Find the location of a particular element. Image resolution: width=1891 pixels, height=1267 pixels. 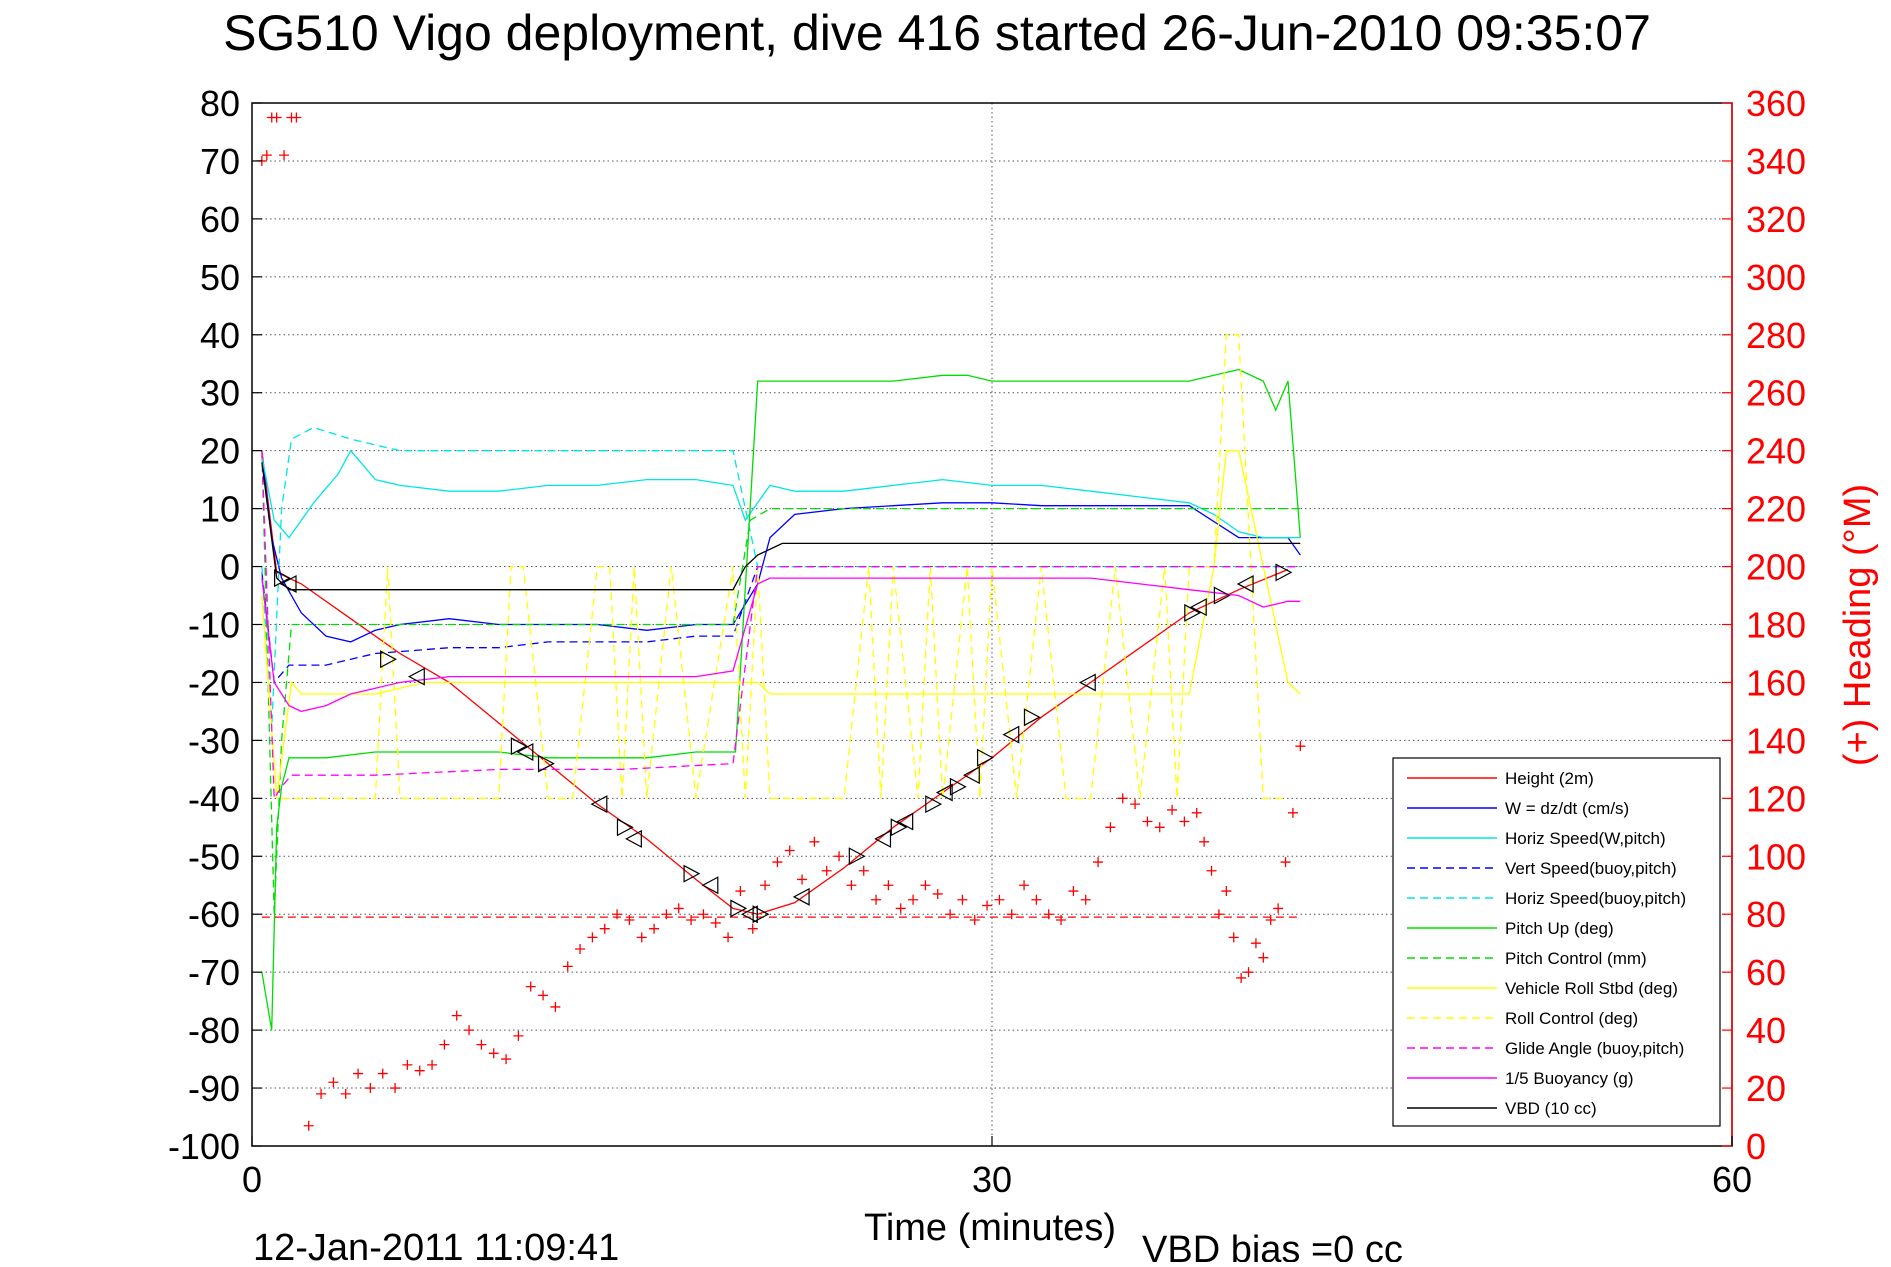

series-line-vert-speed-buoy-pitch is located at coordinates (781, 624).